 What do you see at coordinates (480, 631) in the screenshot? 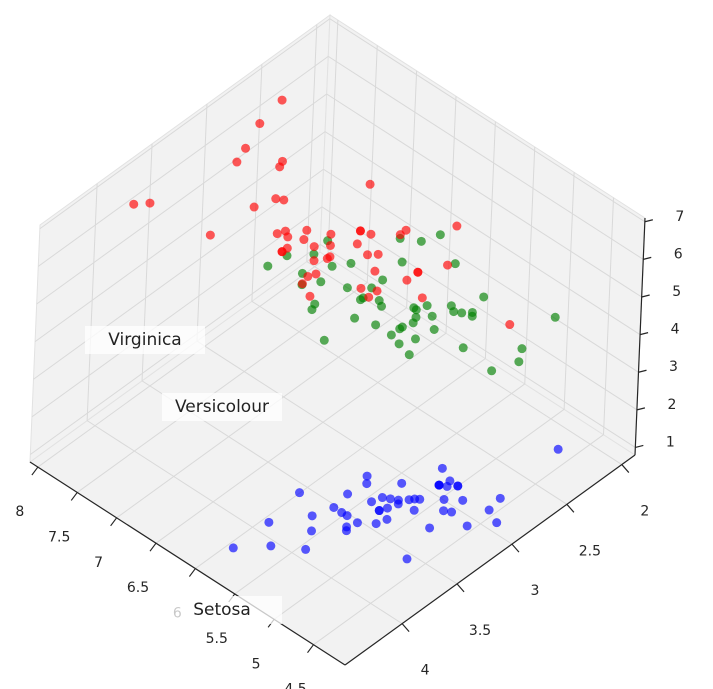
I see `y-tick-label: 3.5` at bounding box center [480, 631].